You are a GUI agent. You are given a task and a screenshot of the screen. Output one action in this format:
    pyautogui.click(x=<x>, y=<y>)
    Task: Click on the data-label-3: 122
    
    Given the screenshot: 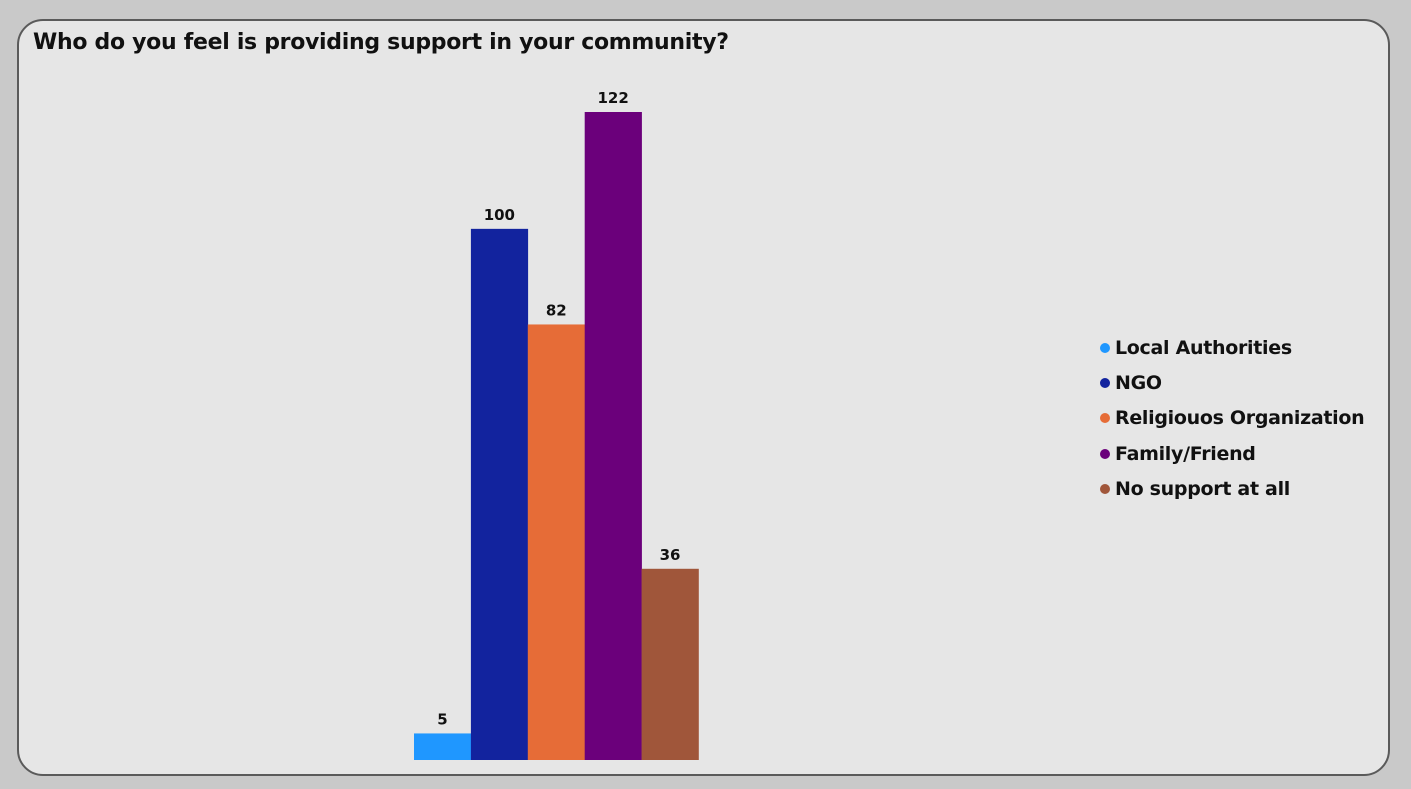 What is the action you would take?
    pyautogui.click(x=612, y=98)
    